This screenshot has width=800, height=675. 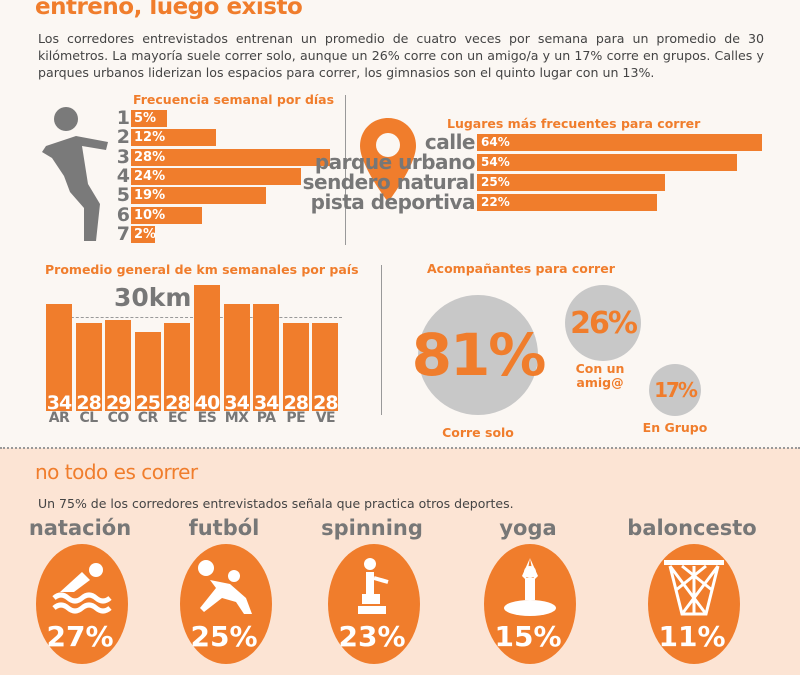 What do you see at coordinates (116, 472) in the screenshot?
I see `section-title: no todo es correr` at bounding box center [116, 472].